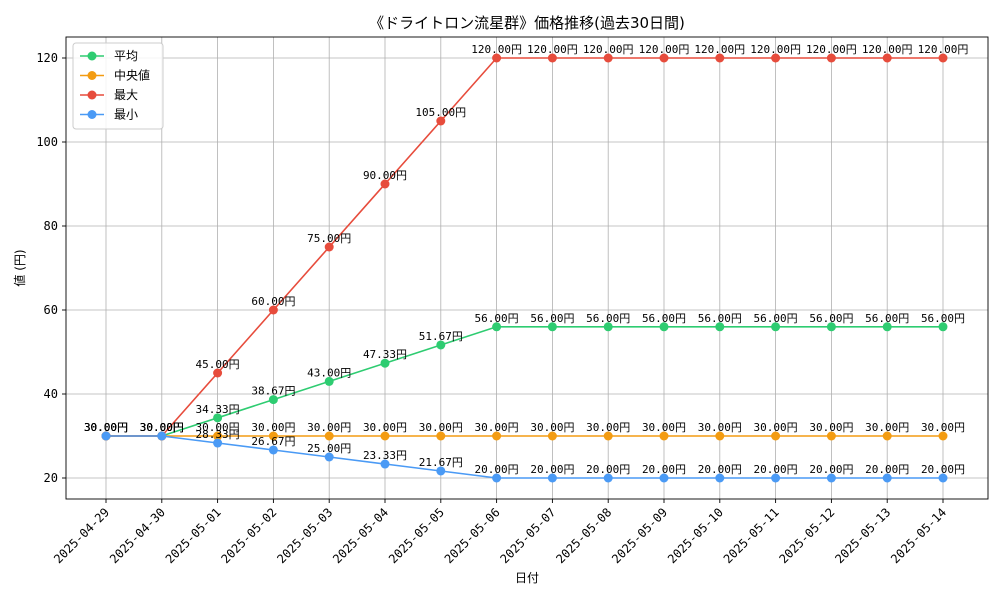 The width and height of the screenshot is (1000, 600). I want to click on data-label: 38.67円, so click(273, 391).